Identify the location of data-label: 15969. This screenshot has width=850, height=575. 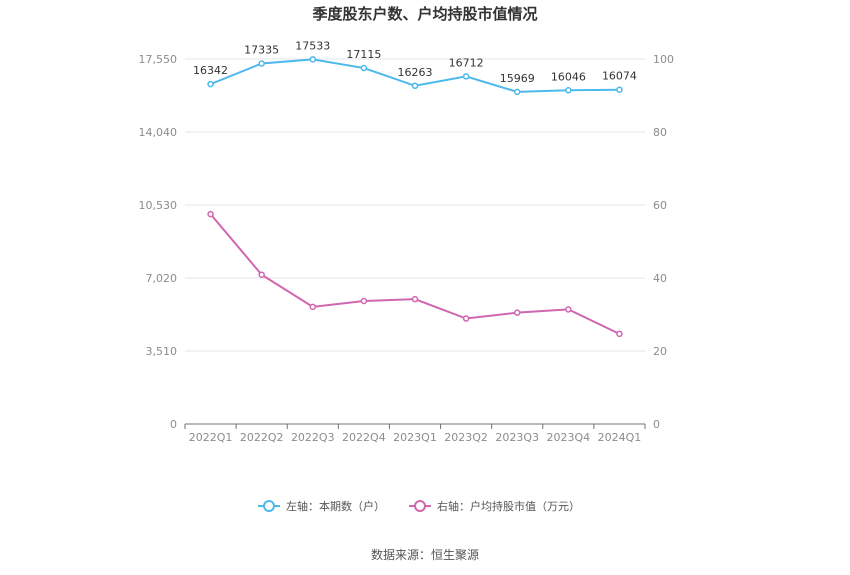
(517, 78).